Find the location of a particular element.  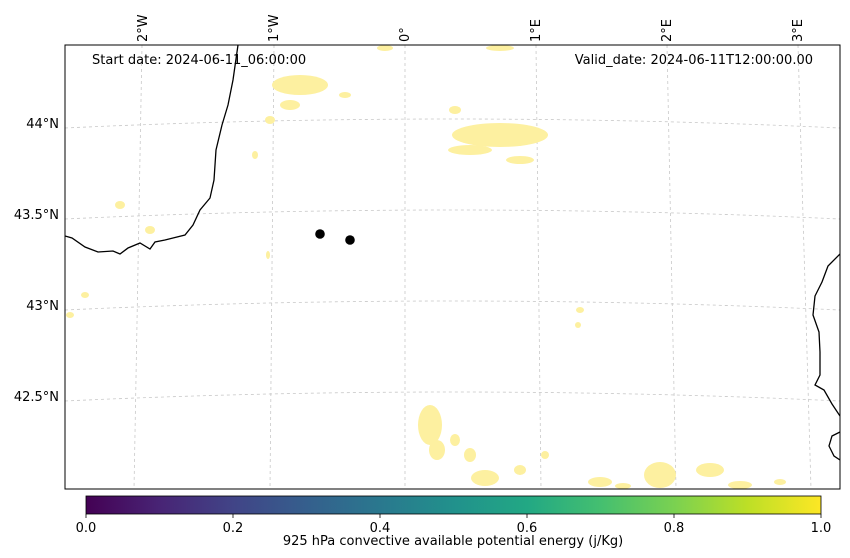

coastline-east is located at coordinates (826, 335).